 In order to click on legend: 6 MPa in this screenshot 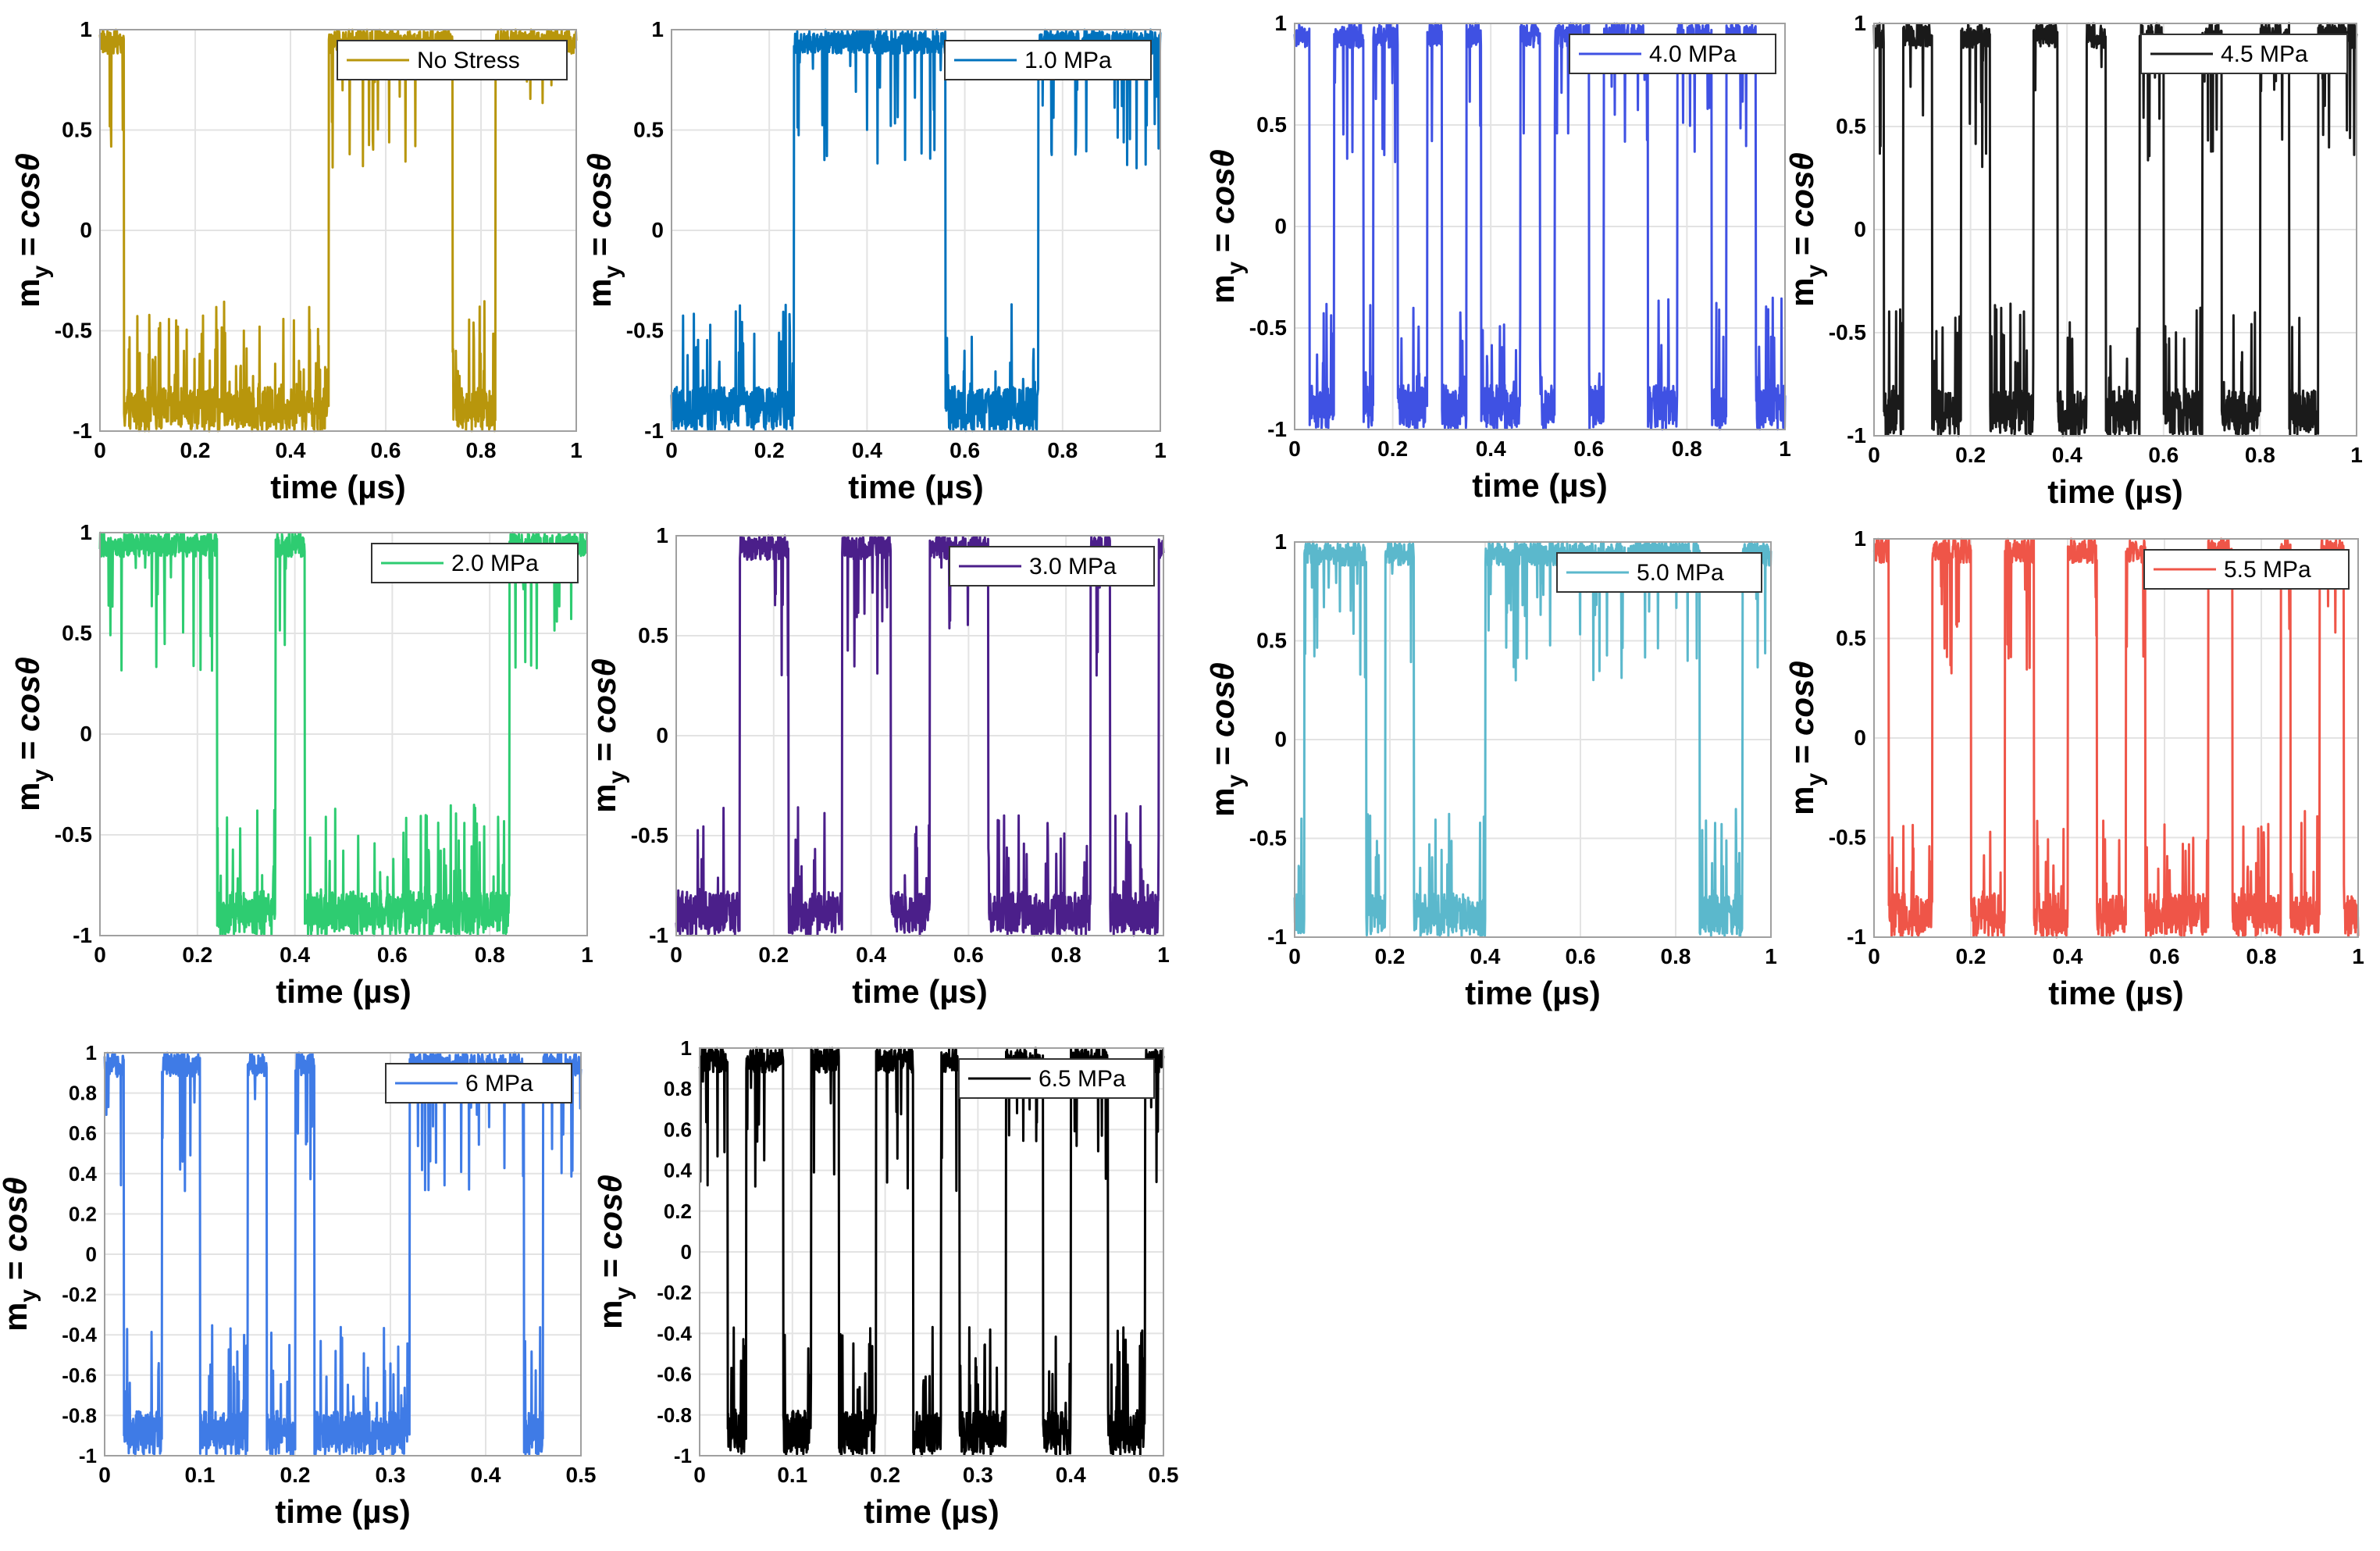, I will do `click(478, 1083)`.